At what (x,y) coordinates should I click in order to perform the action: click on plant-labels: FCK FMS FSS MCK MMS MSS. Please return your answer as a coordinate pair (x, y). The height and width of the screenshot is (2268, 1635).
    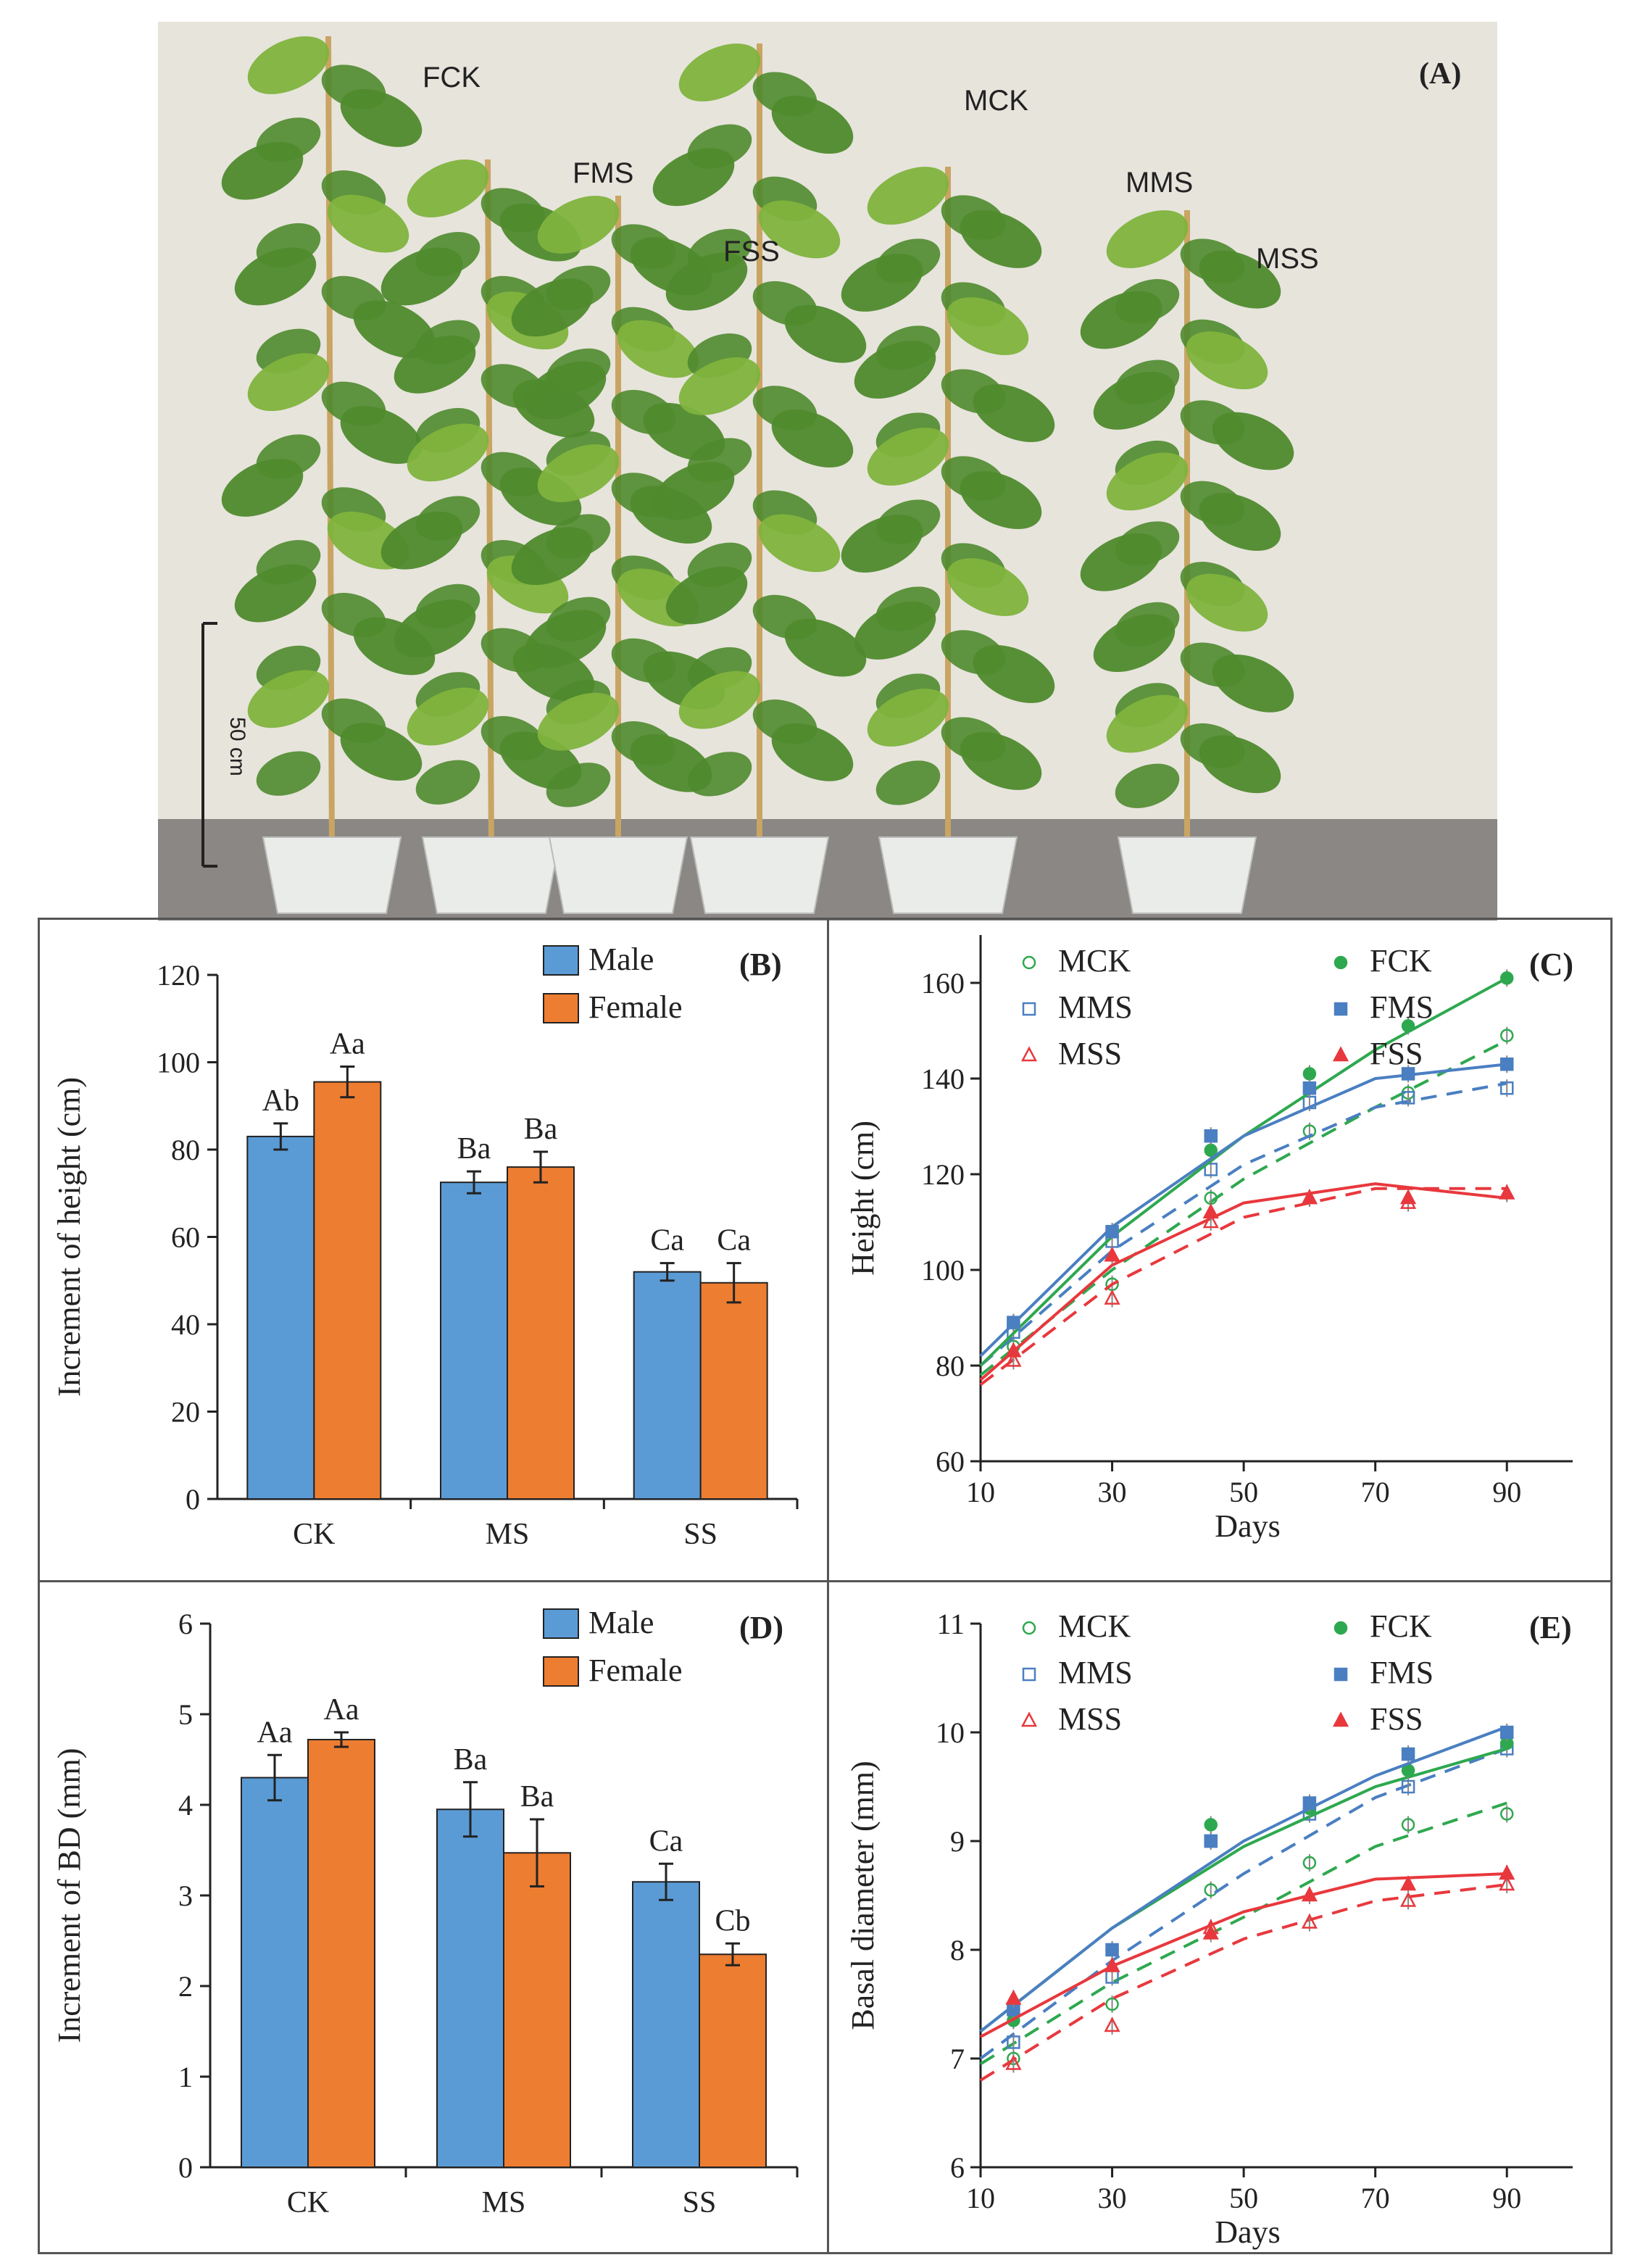
    Looking at the image, I should click on (871, 168).